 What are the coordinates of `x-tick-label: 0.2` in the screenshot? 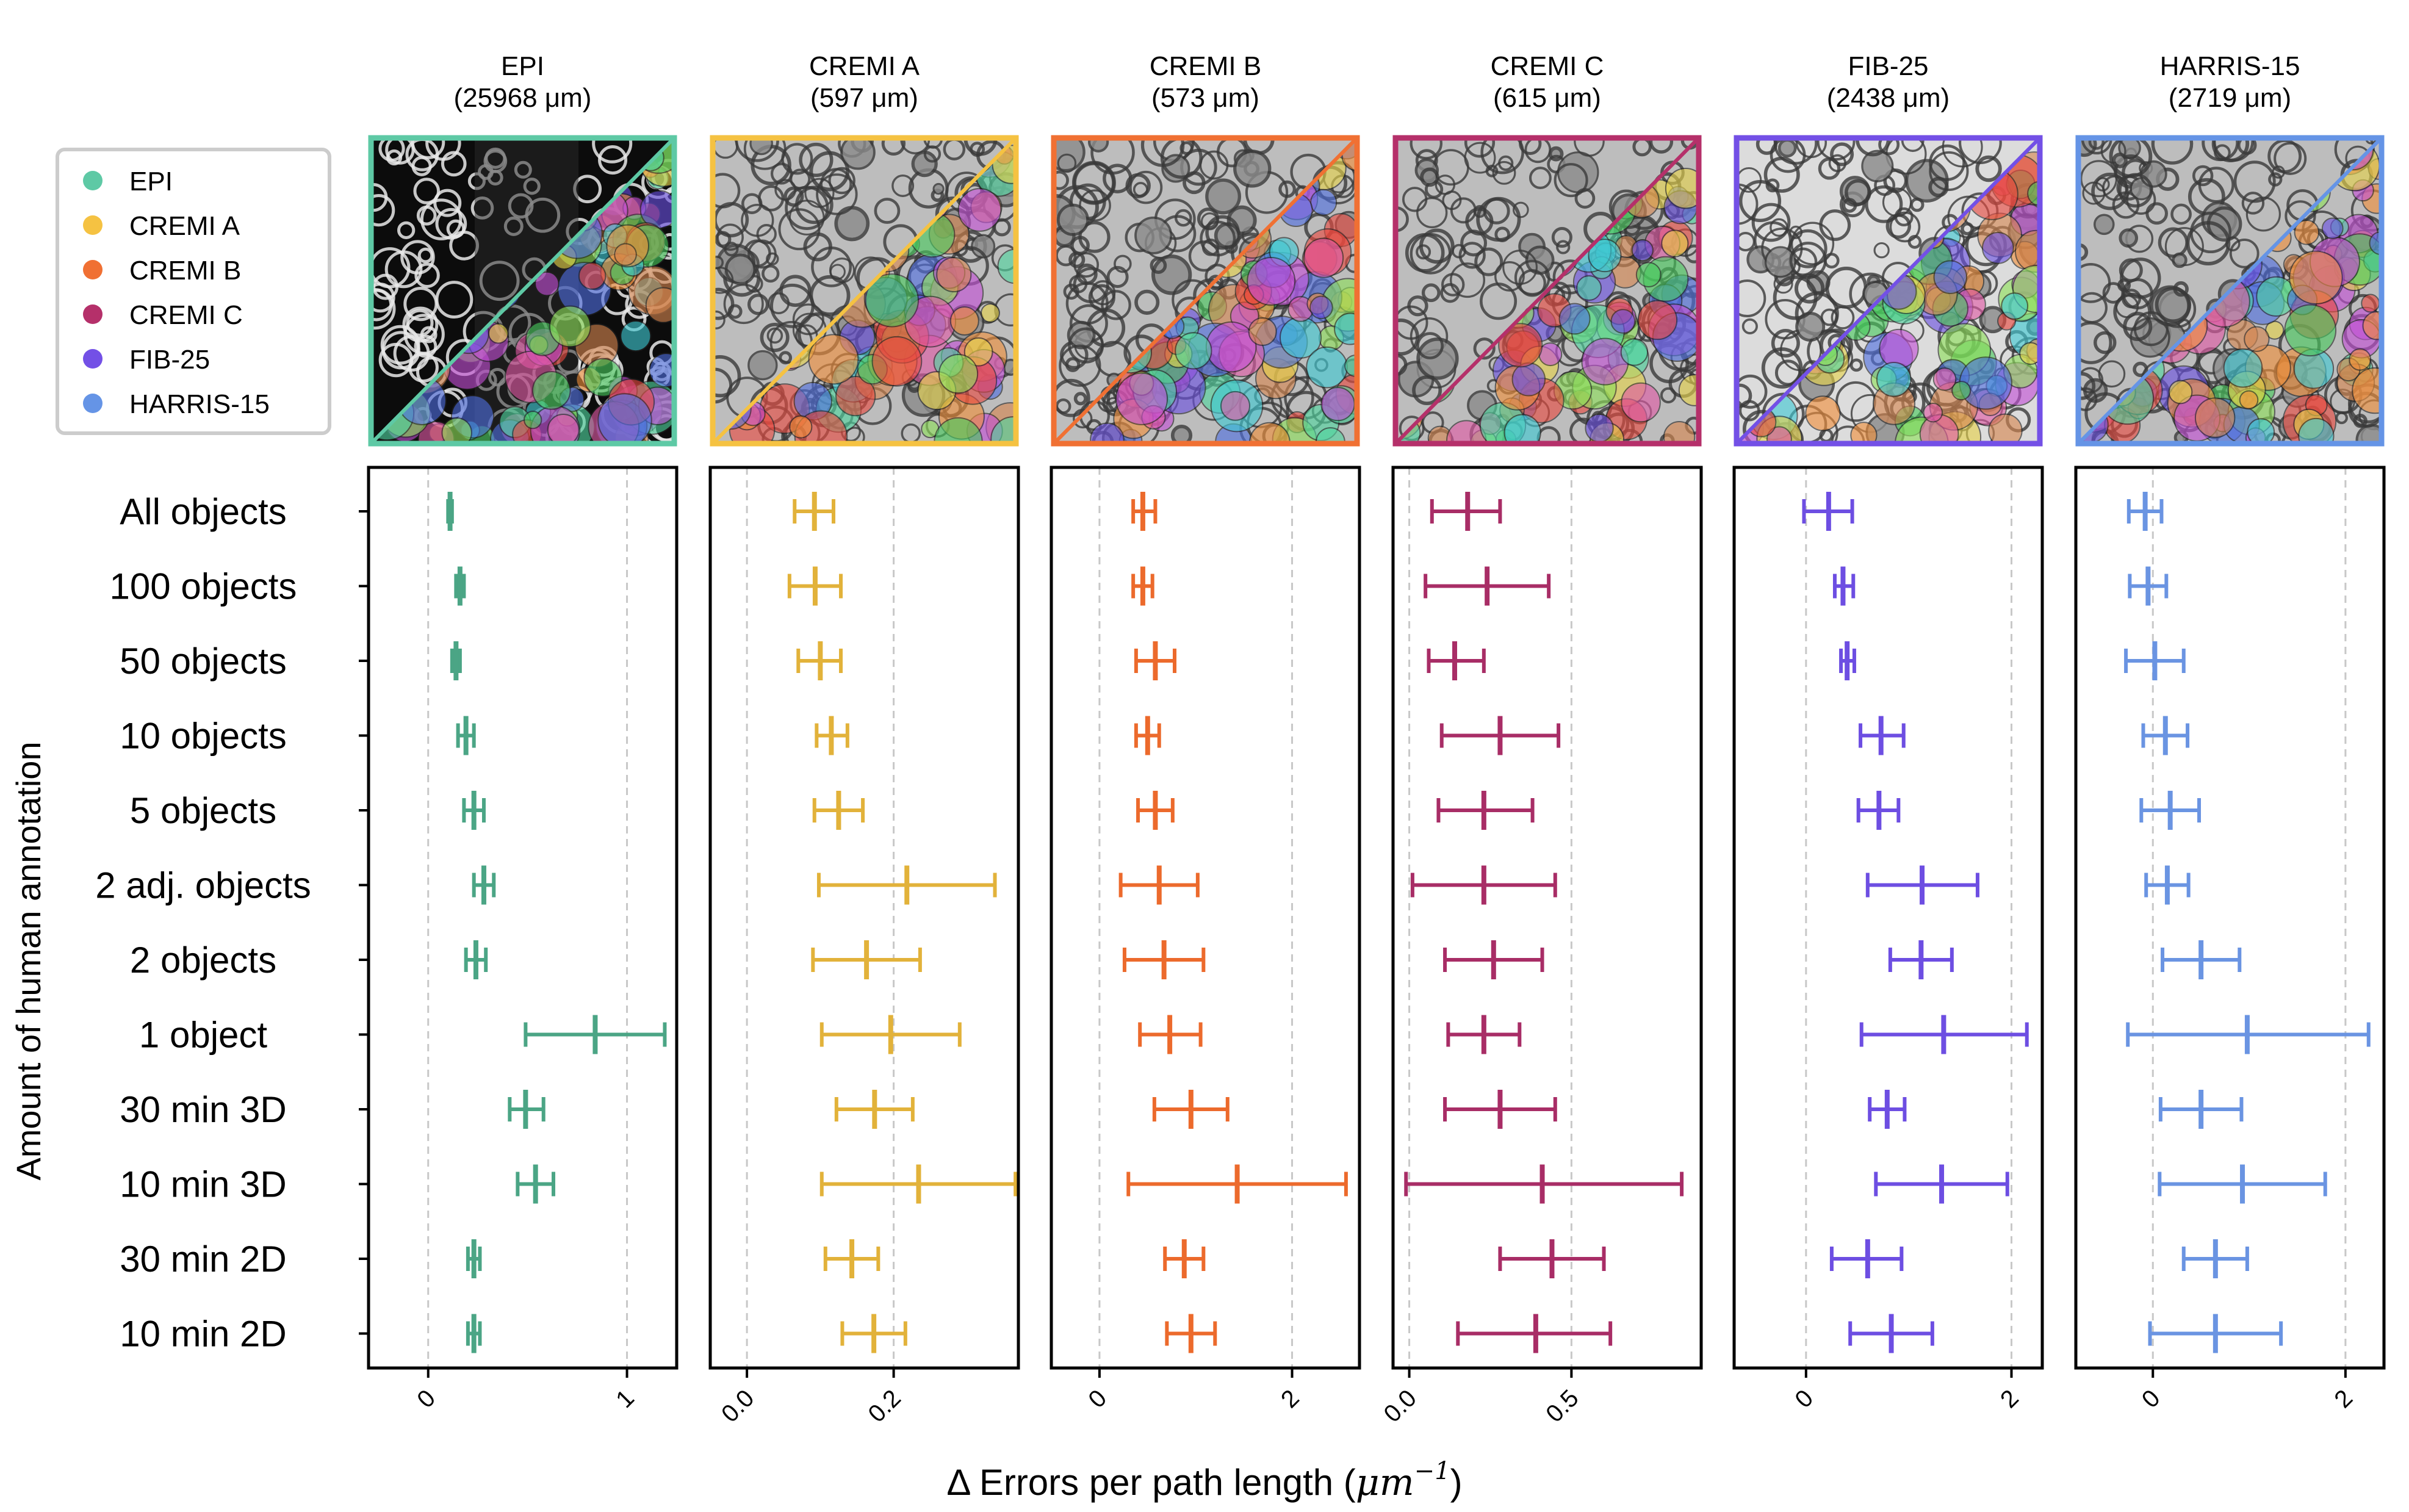 It's located at (885, 1406).